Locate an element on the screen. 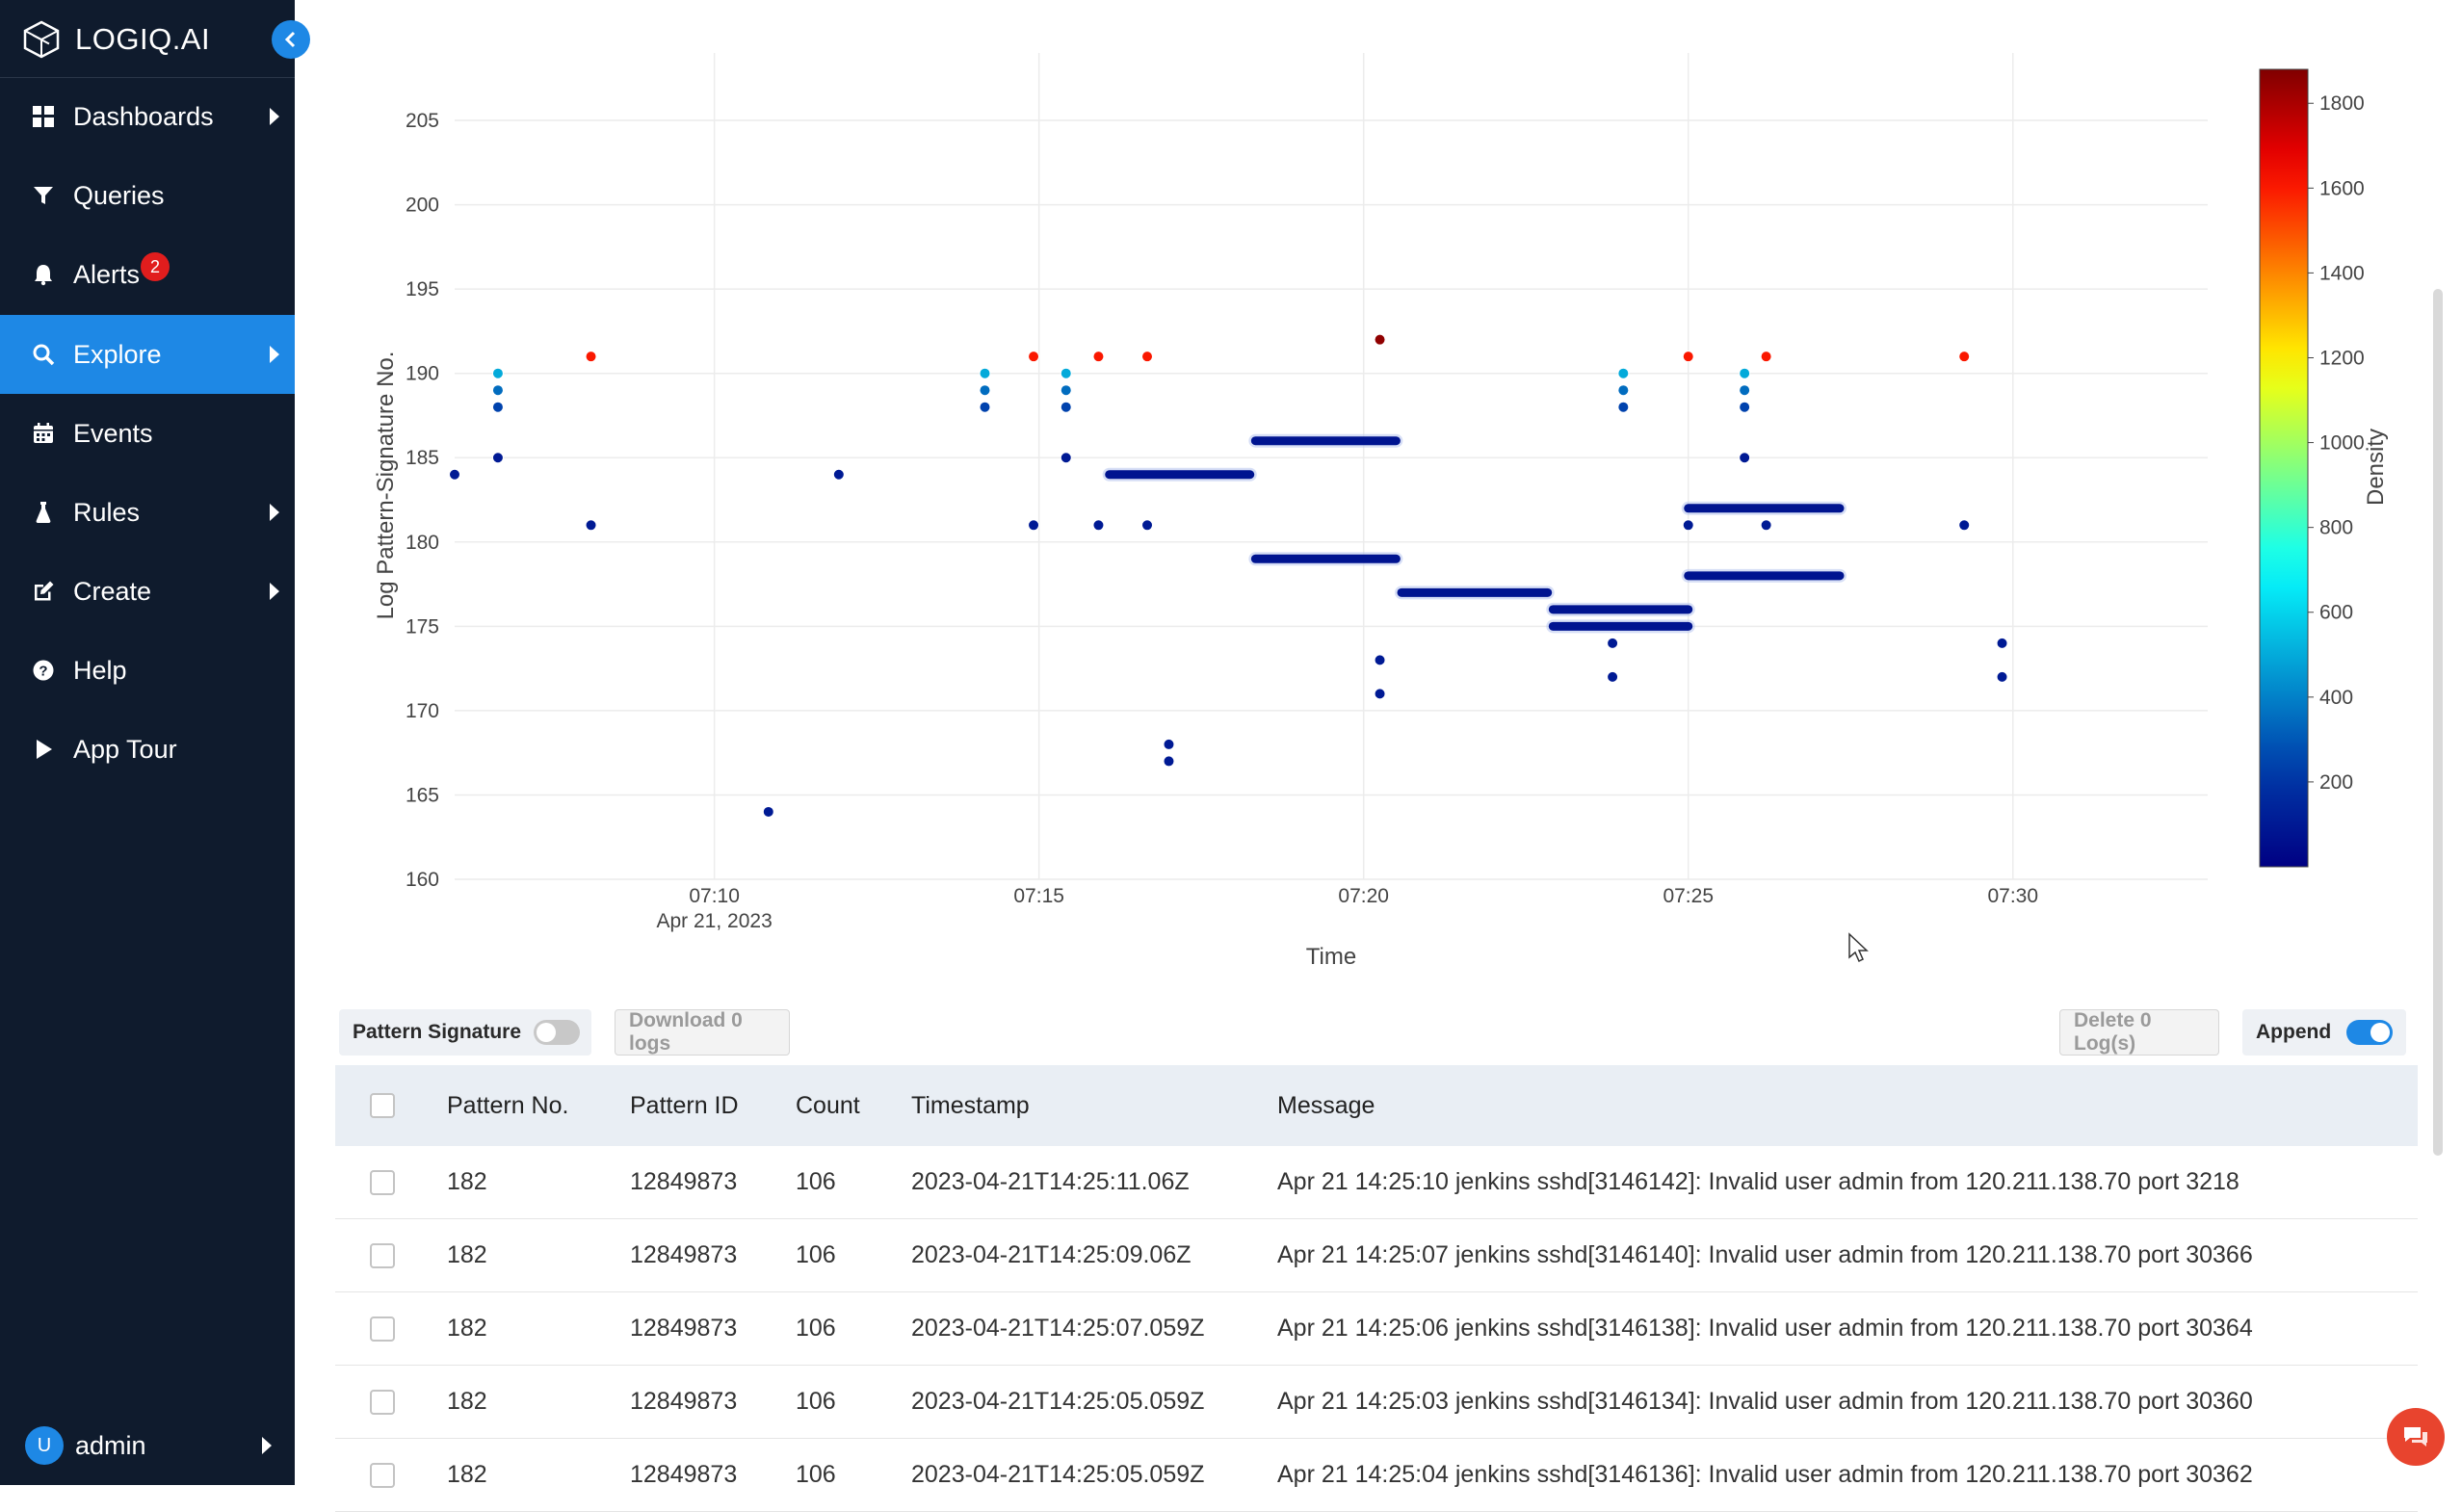 This screenshot has width=2462, height=1512. sidebar-item-alerts: Alerts is located at coordinates (147, 274).